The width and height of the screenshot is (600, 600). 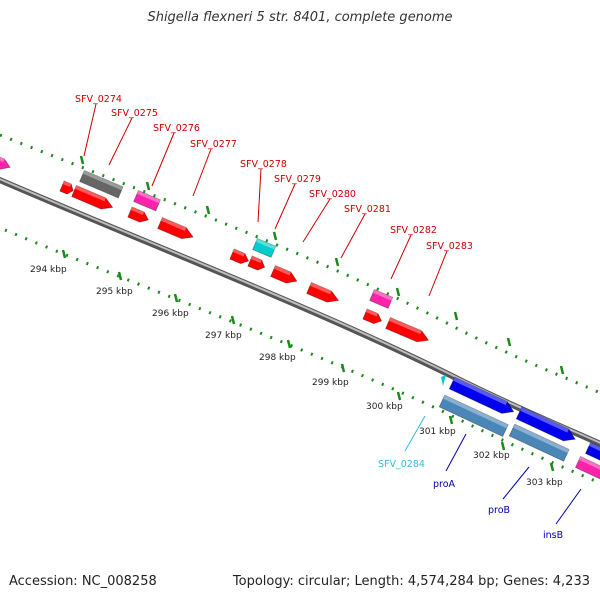 What do you see at coordinates (401, 464) in the screenshot?
I see `gene-label-sfv-0284: SFV_0284` at bounding box center [401, 464].